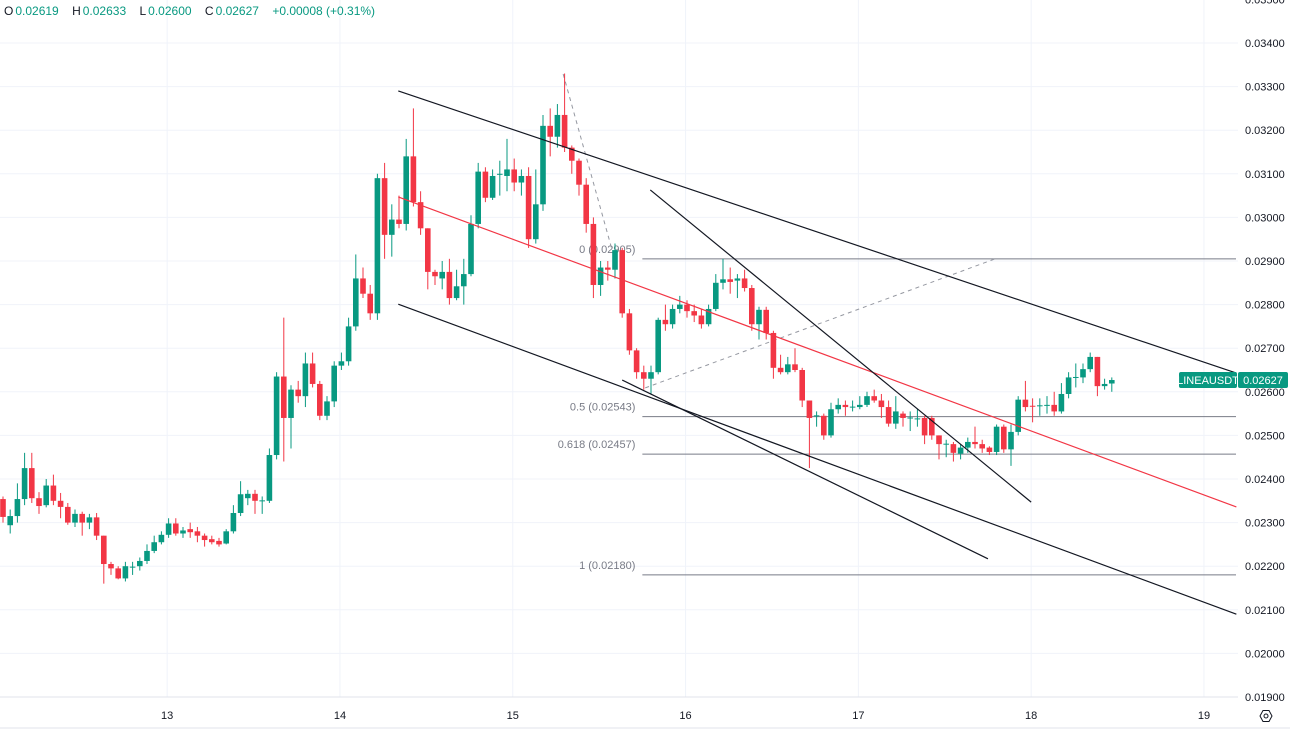 This screenshot has height=731, width=1308. What do you see at coordinates (324, 11) in the screenshot?
I see `change-value: +0.00008 (+0.31%)` at bounding box center [324, 11].